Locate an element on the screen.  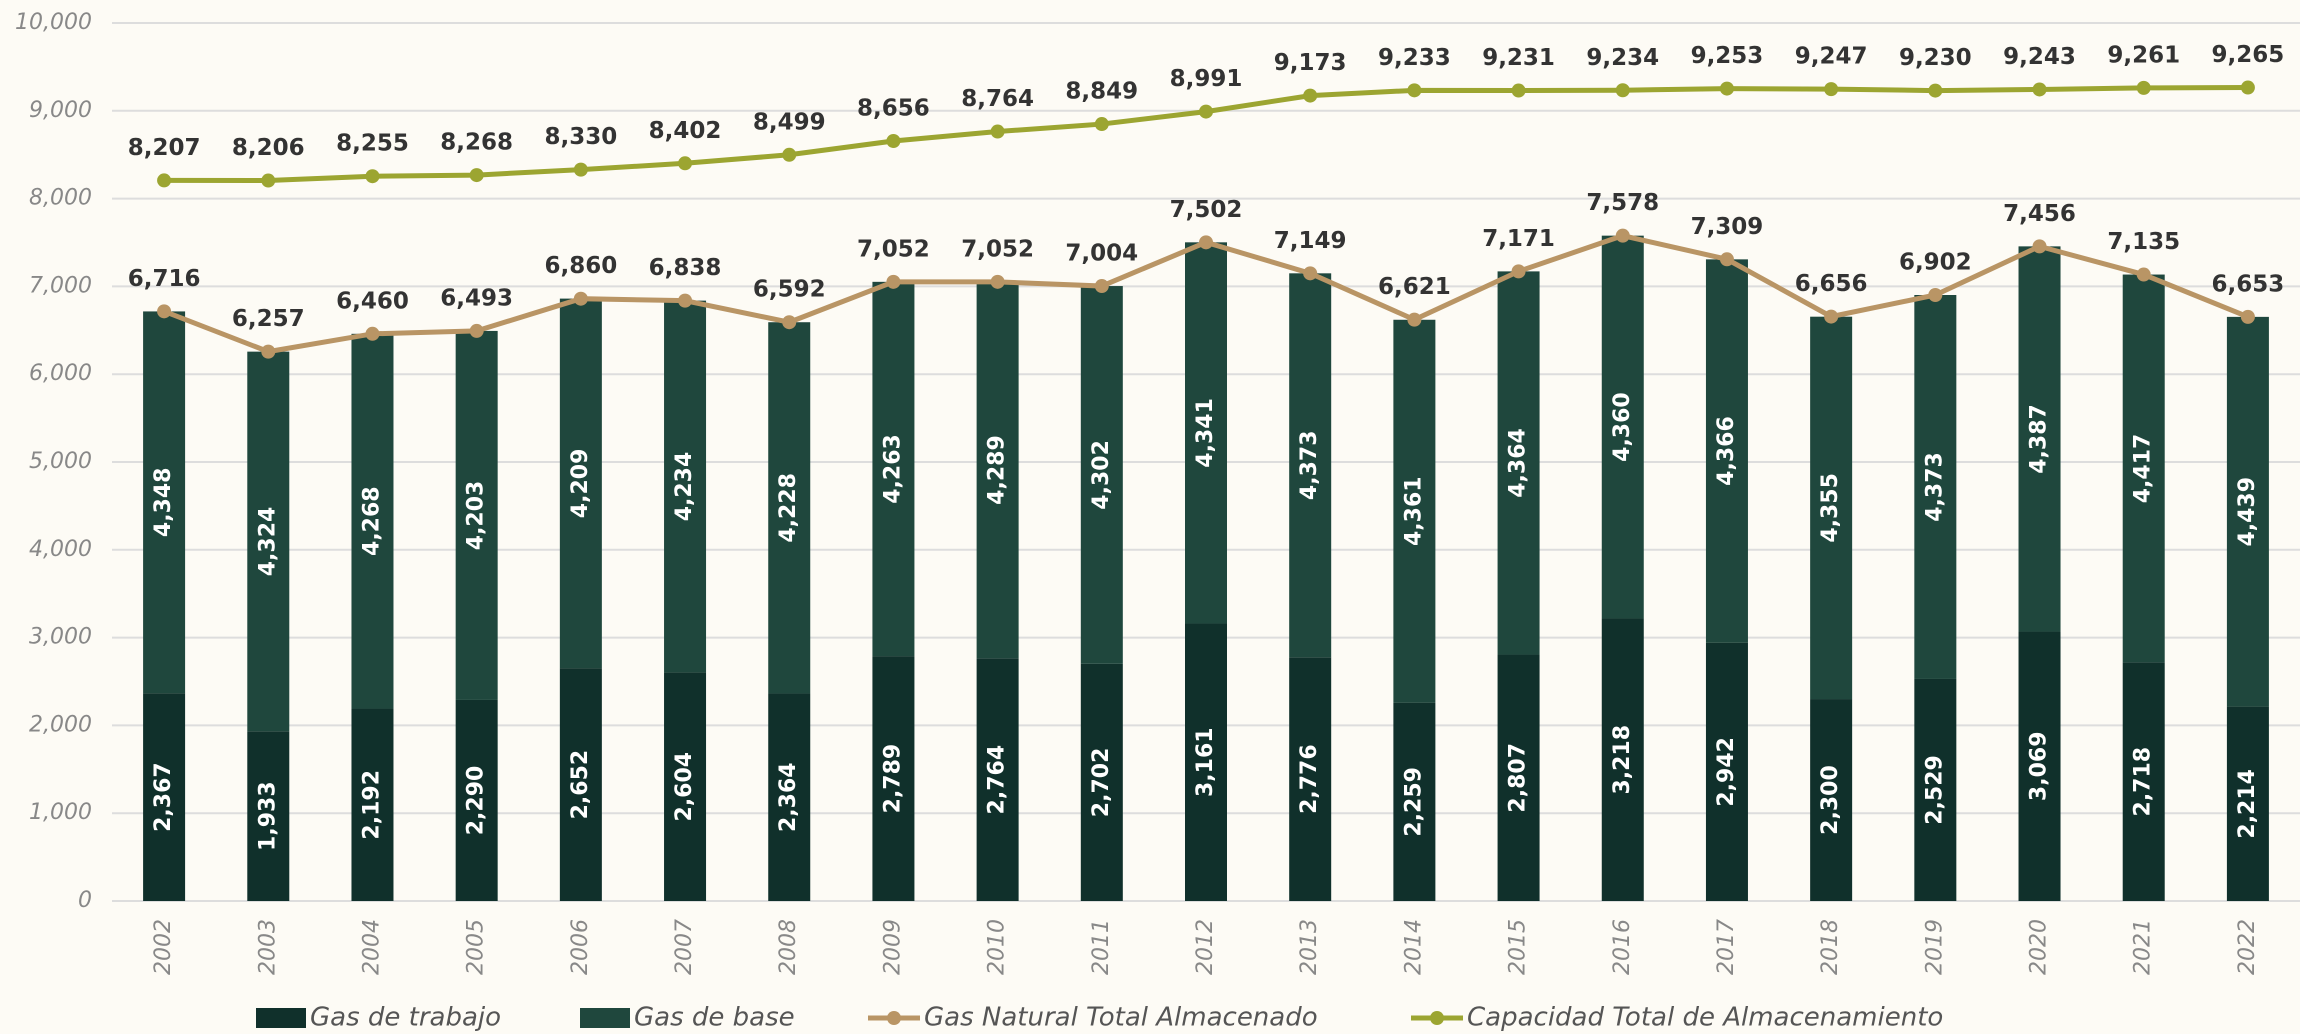
x-tick-label: 2020 is located at coordinates (2039, 947).